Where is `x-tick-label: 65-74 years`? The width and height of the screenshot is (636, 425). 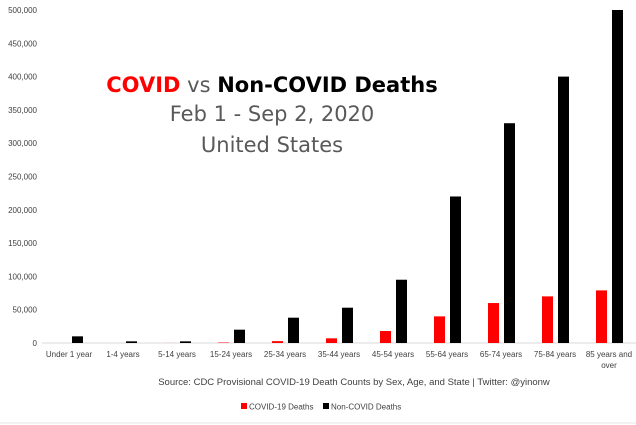
x-tick-label: 65-74 years is located at coordinates (501, 354).